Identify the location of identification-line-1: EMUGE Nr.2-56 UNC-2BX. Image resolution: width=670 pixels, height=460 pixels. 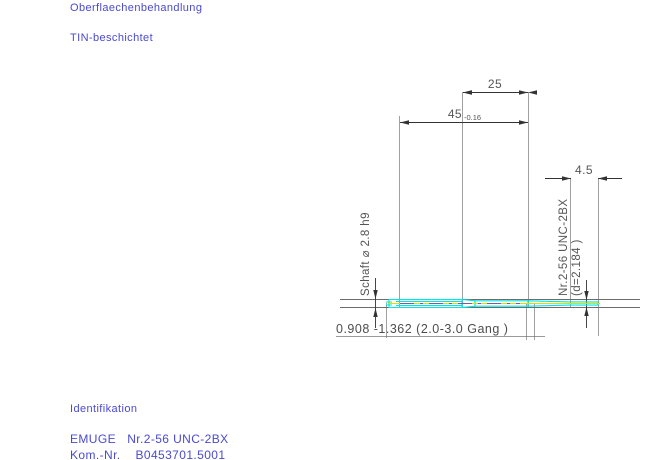
(149, 439).